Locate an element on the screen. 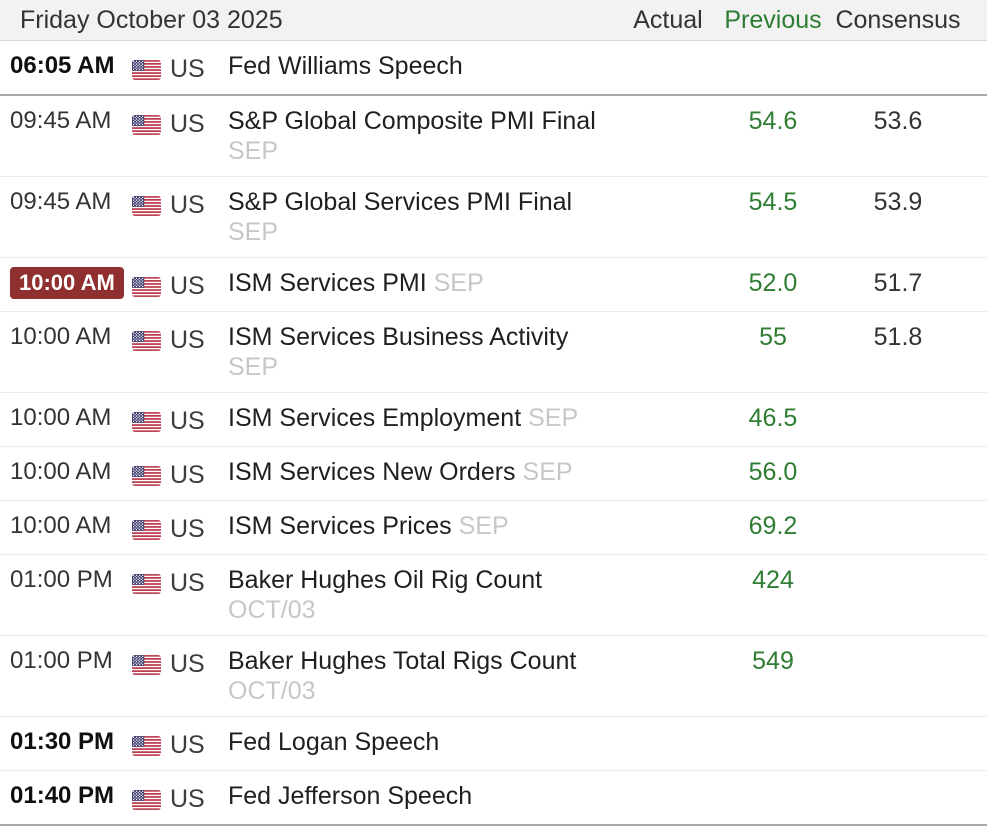 The image size is (987, 826). event-cell: ISM Services New Orders SEP is located at coordinates (425, 472).